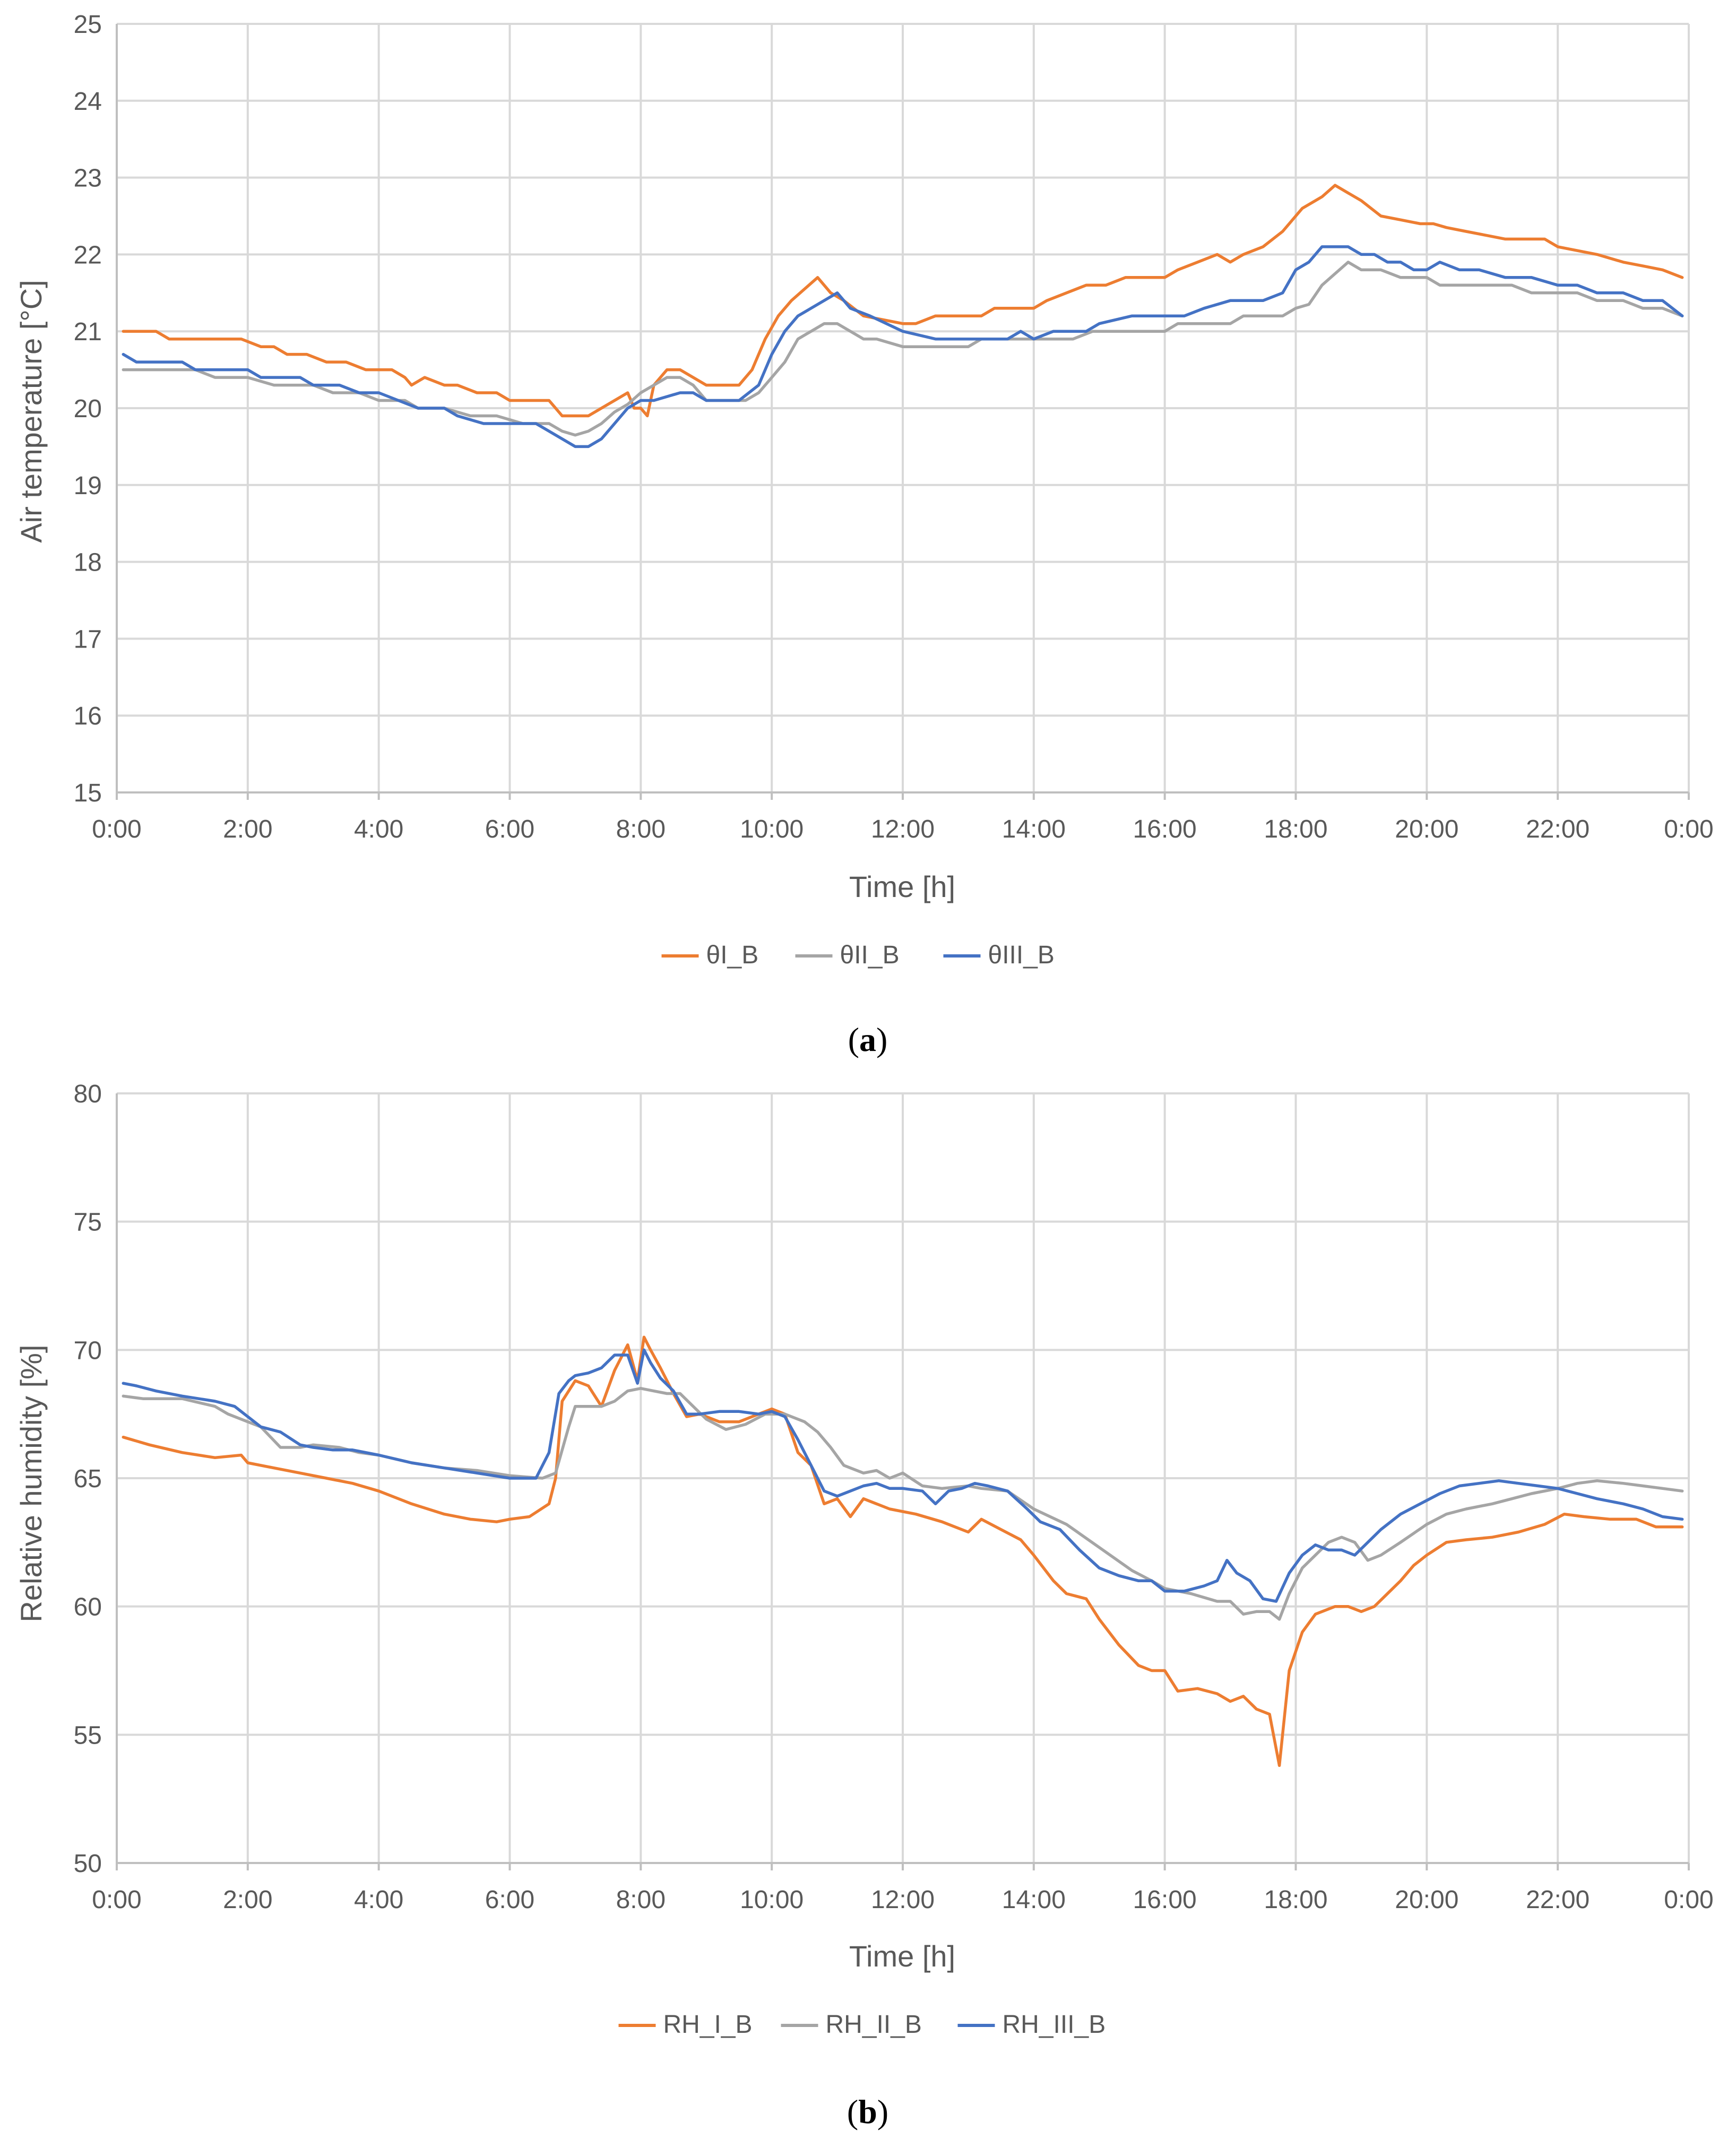 The image size is (1736, 2139). Describe the element at coordinates (88, 1223) in the screenshot. I see `y-tick-label: 75` at that location.